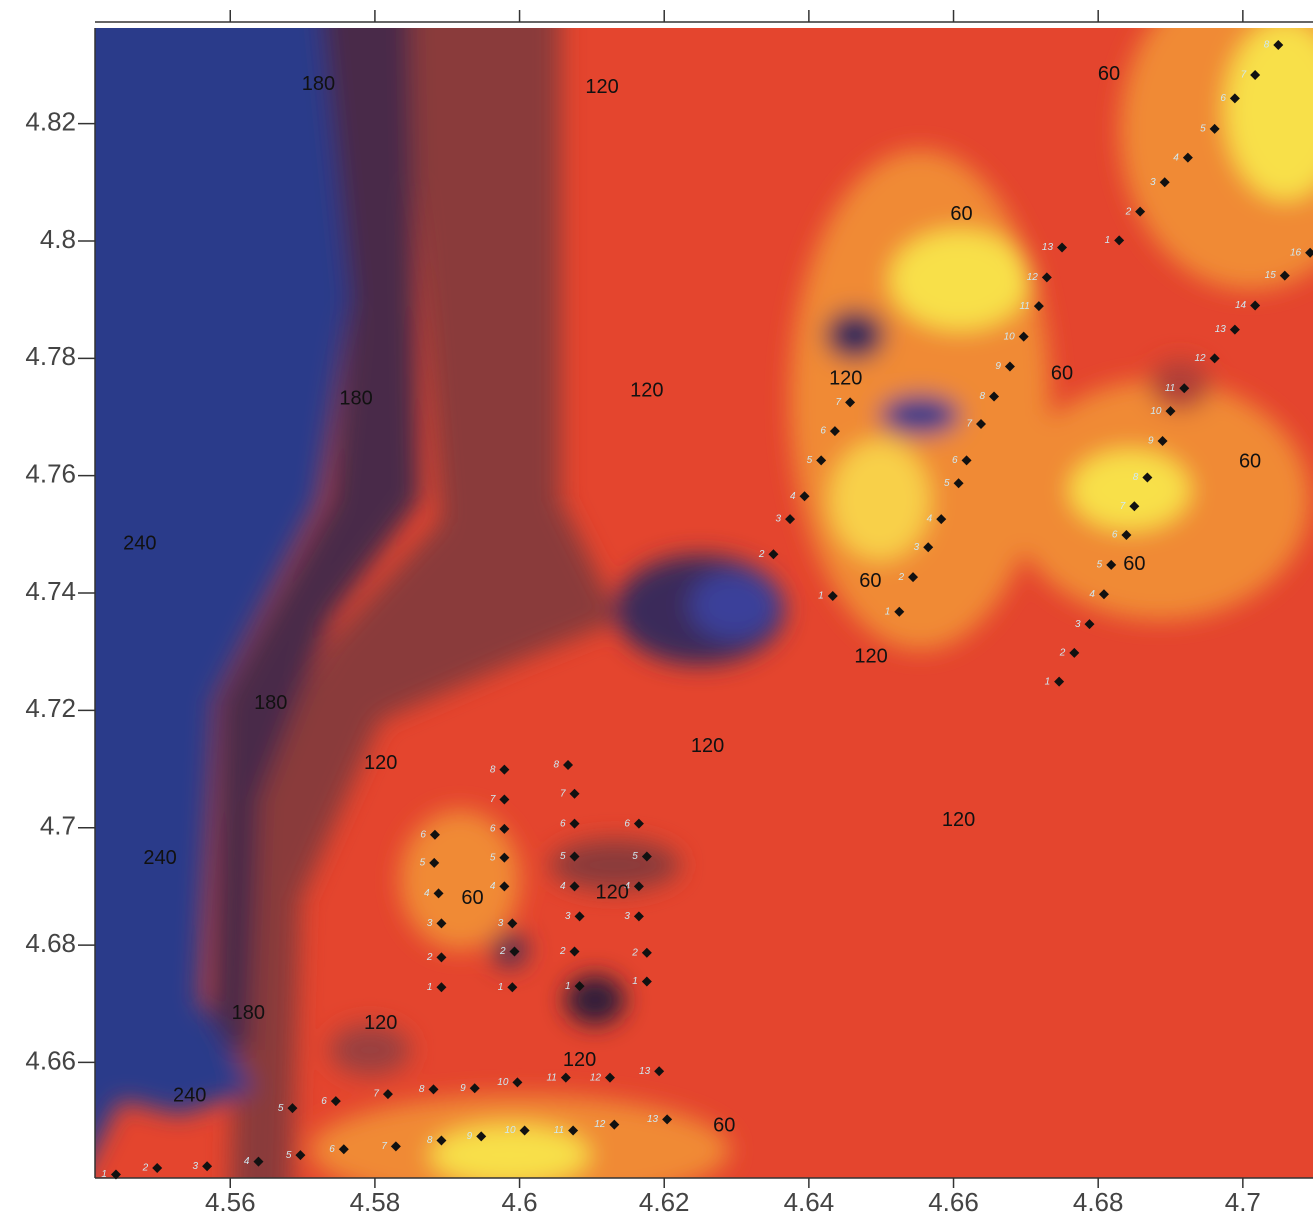 The width and height of the screenshot is (1313, 1220). What do you see at coordinates (1296, 252) in the screenshot?
I see `point-label: 16` at bounding box center [1296, 252].